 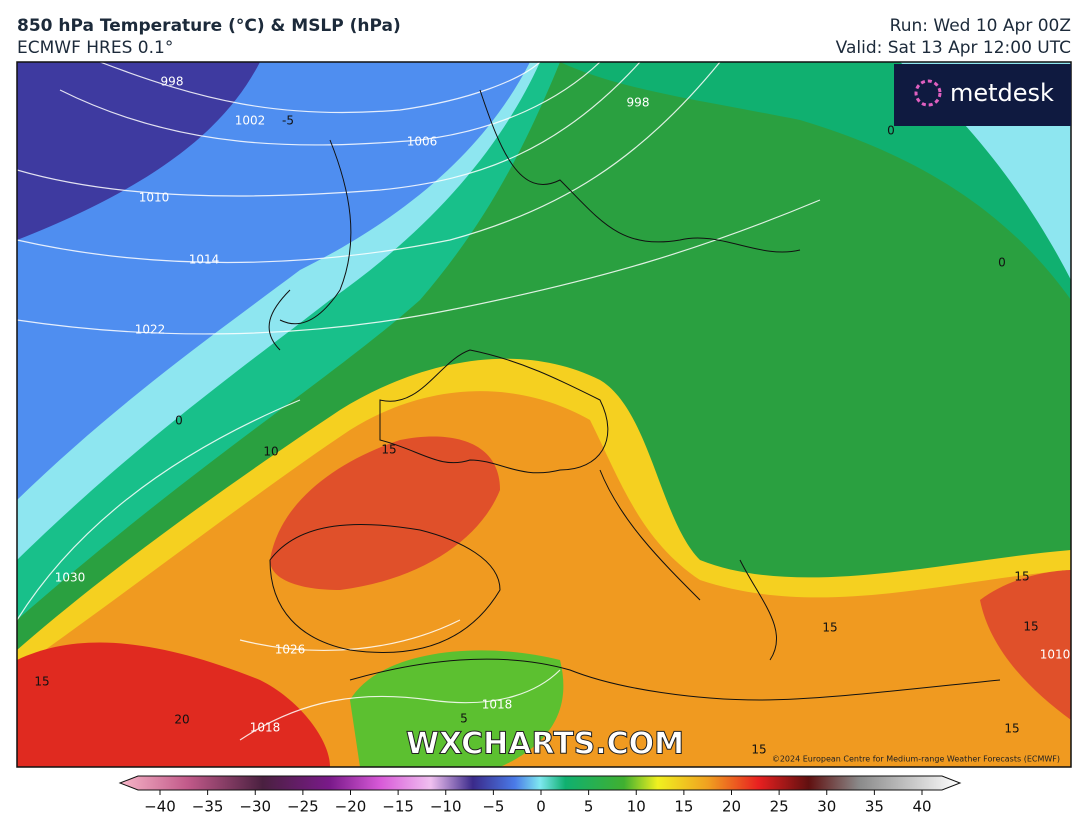 What do you see at coordinates (540, 795) in the screenshot?
I see `colorbar: −40 −35 −30 −25 −20 −15 −10 −5 0 5 10 15 20 25 30 35 40` at bounding box center [540, 795].